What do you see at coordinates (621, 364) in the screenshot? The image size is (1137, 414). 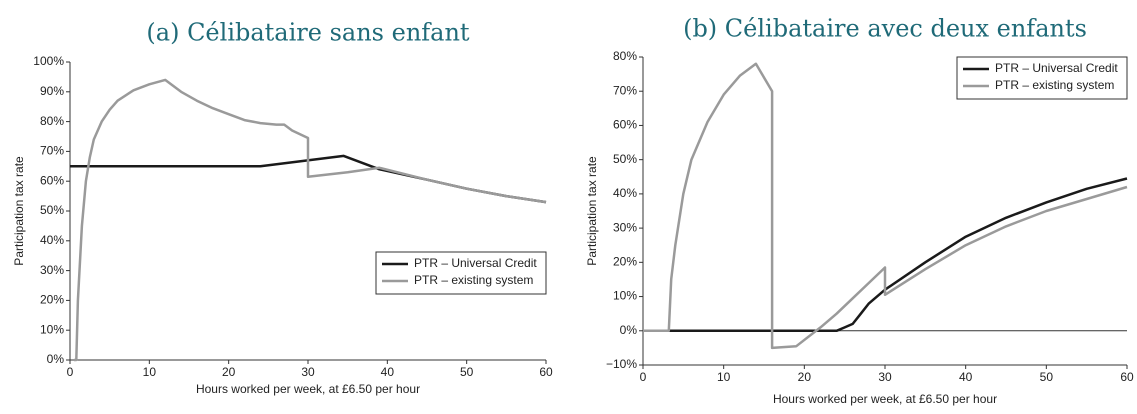 I see `y-tick-label: −10%` at bounding box center [621, 364].